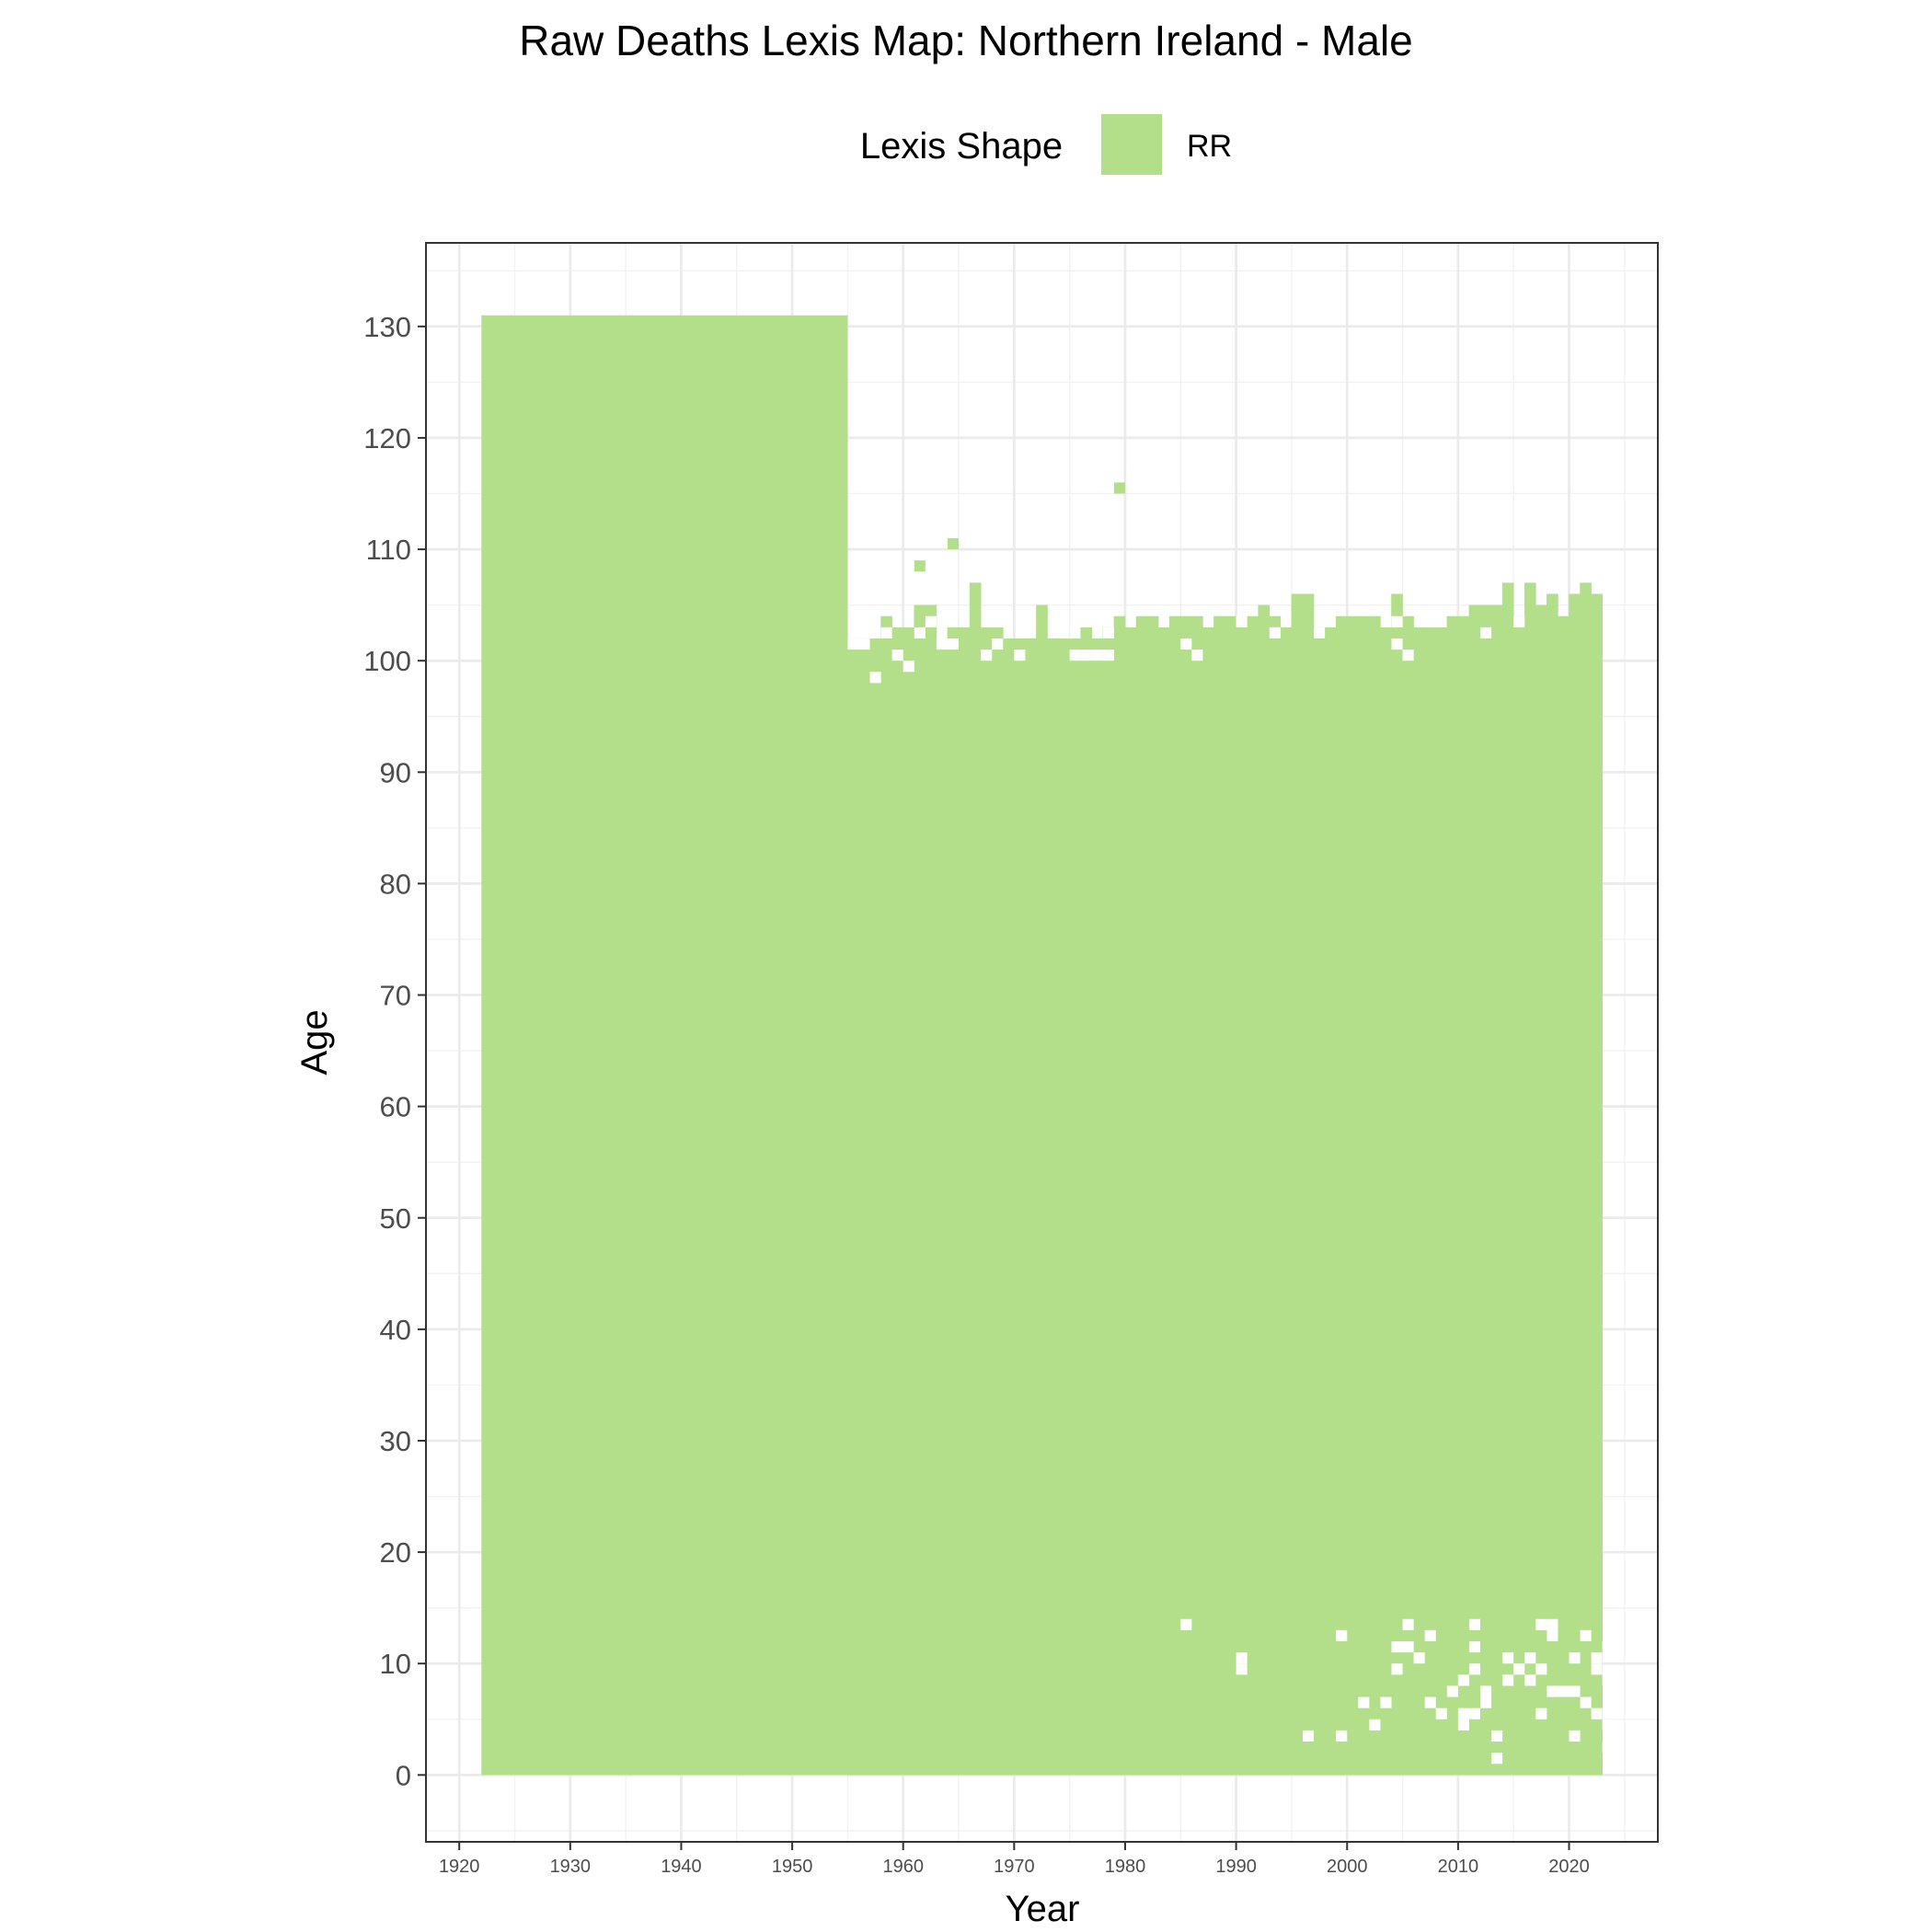  What do you see at coordinates (1043, 1909) in the screenshot?
I see `x-axis-title: Year` at bounding box center [1043, 1909].